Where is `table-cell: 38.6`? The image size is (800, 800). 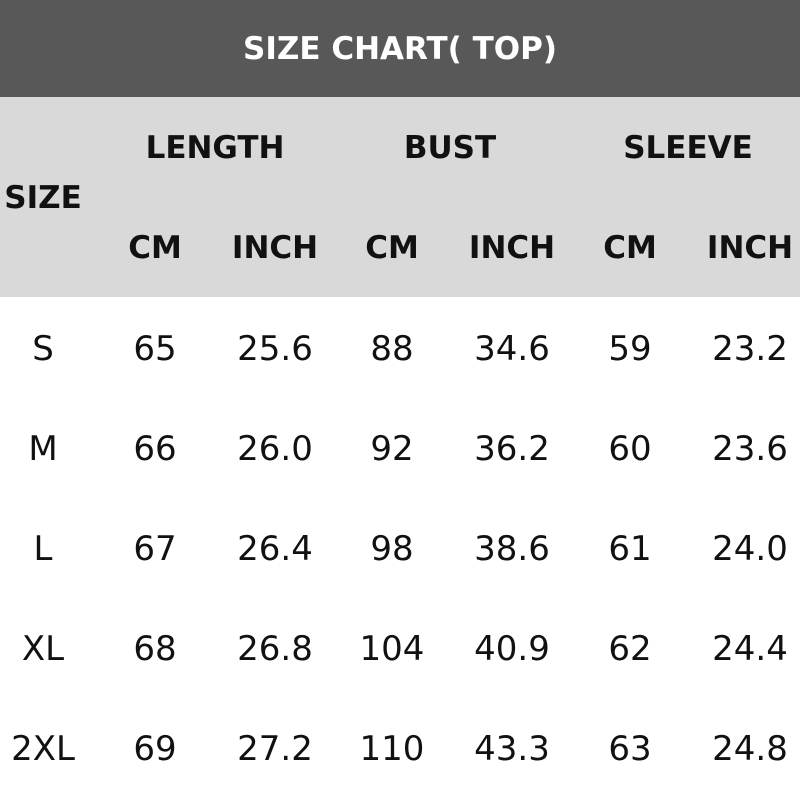
table-cell: 38.6 is located at coordinates (512, 549).